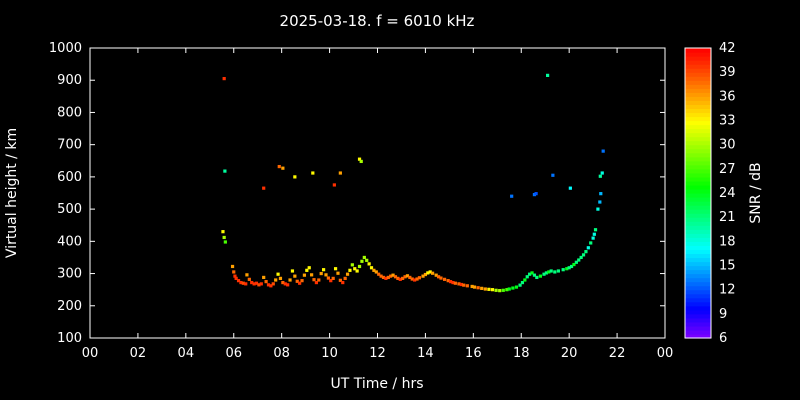  Describe the element at coordinates (727, 169) in the screenshot. I see `colorbar-tick-label: 27` at that location.